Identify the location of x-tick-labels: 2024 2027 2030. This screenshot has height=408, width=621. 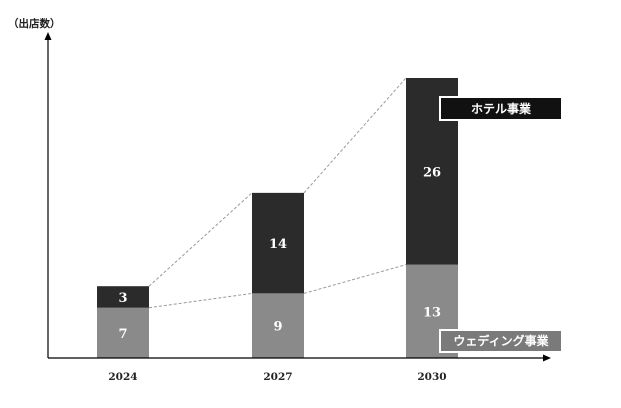
(277, 377).